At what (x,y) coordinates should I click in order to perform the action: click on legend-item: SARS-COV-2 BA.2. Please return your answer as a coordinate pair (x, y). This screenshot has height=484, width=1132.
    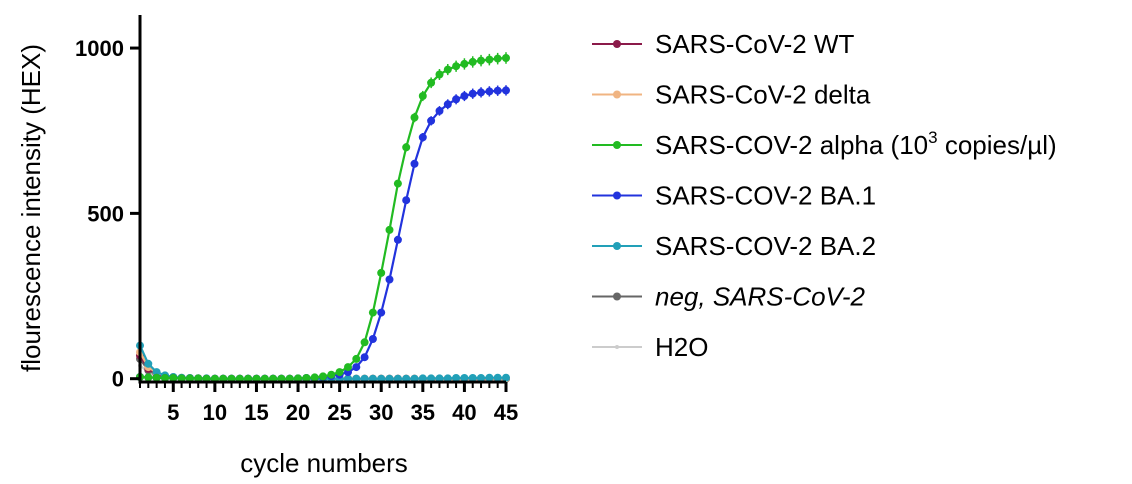
    Looking at the image, I should click on (734, 246).